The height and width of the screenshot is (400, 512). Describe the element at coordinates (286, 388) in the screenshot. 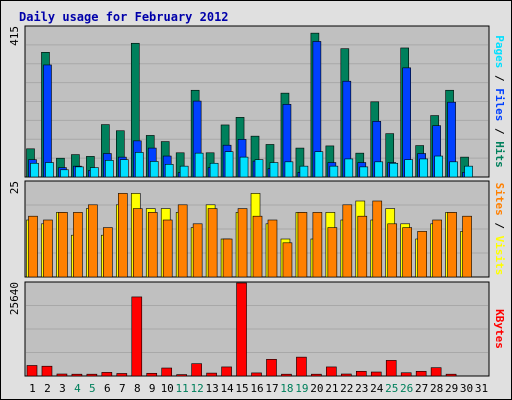

I see `x-tick-label-day-18: 18` at that location.